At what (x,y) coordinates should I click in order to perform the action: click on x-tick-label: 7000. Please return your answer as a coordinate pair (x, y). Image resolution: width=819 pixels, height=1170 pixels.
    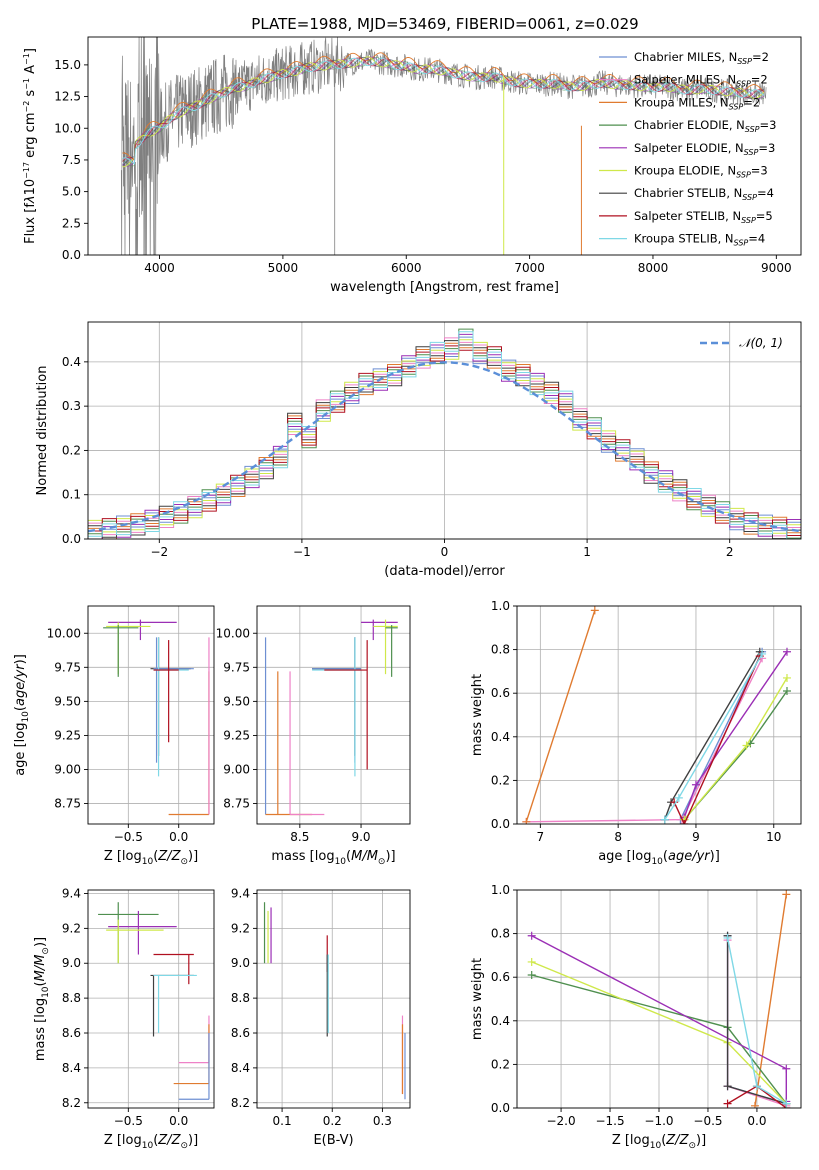
    Looking at the image, I should click on (529, 268).